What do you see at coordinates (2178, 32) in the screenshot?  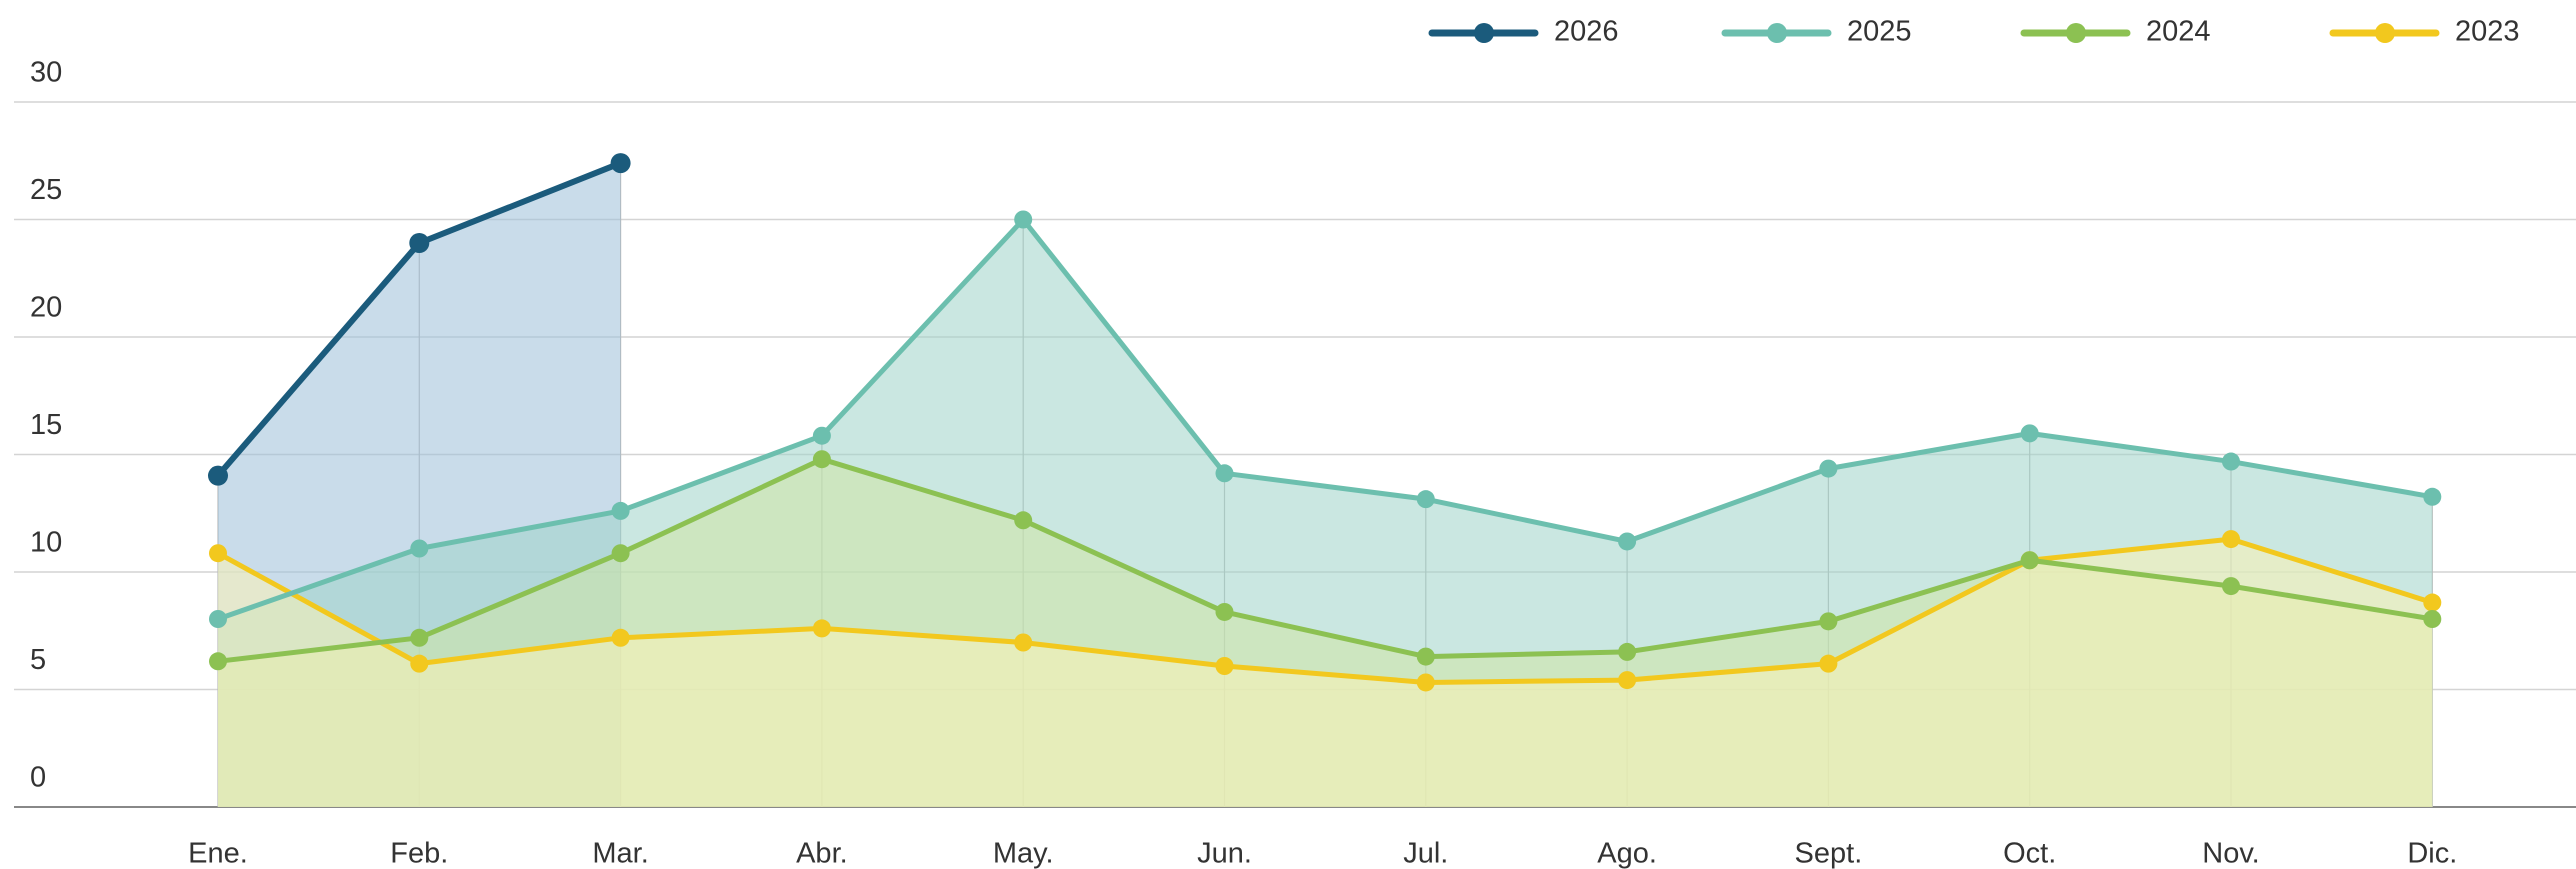 I see `legend-label: 2024` at bounding box center [2178, 32].